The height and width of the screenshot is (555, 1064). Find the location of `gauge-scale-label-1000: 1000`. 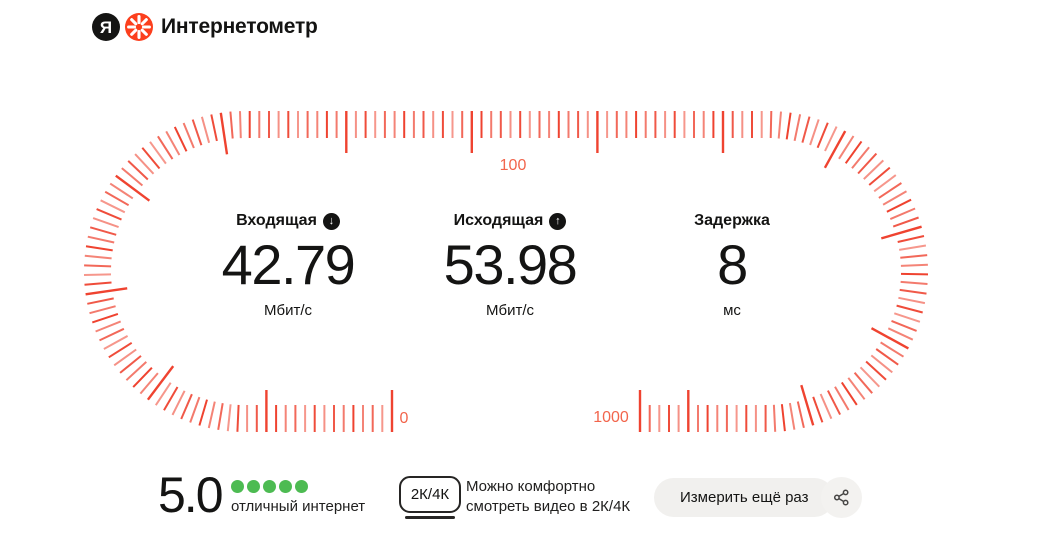

gauge-scale-label-1000: 1000 is located at coordinates (611, 417).